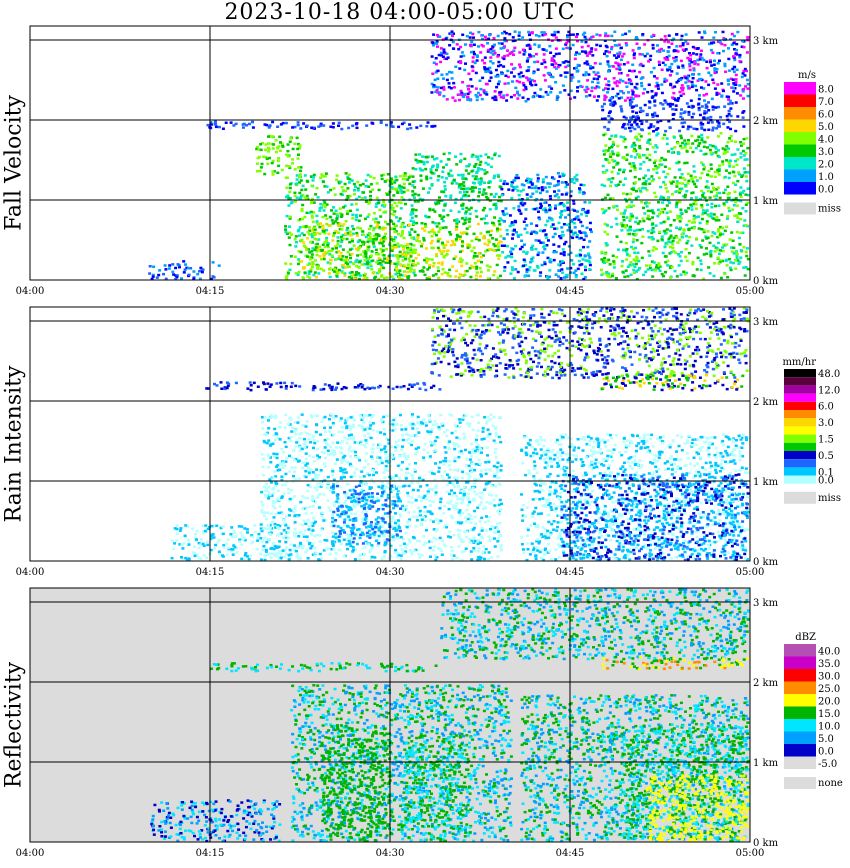 The height and width of the screenshot is (868, 850). What do you see at coordinates (800, 138) in the screenshot?
I see `fall-velocity-colorbar-swatch` at bounding box center [800, 138].